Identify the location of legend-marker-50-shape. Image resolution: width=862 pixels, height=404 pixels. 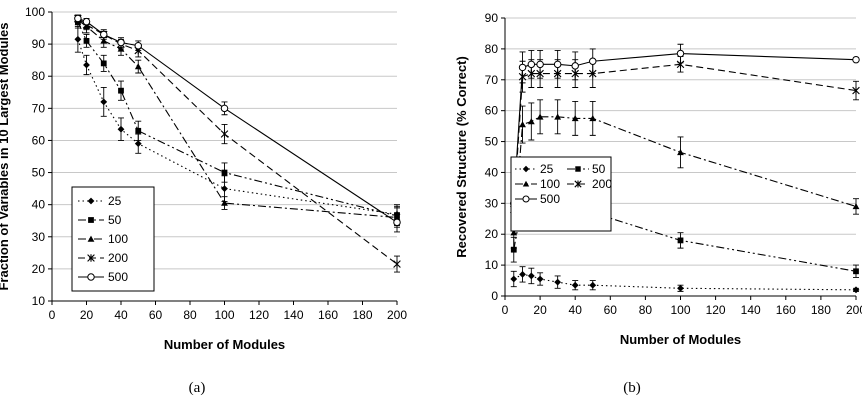
(578, 169).